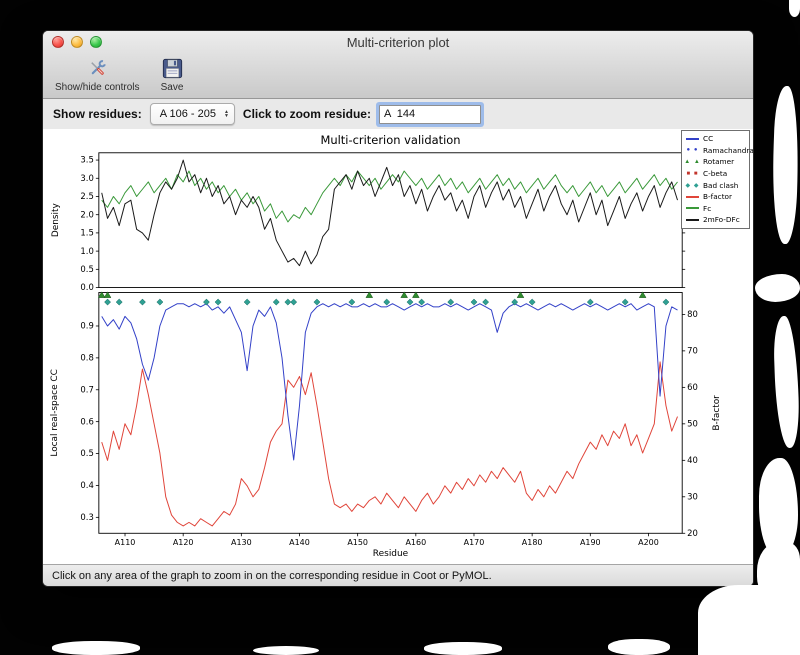  I want to click on svg-text: 0.4, so click(86, 485).